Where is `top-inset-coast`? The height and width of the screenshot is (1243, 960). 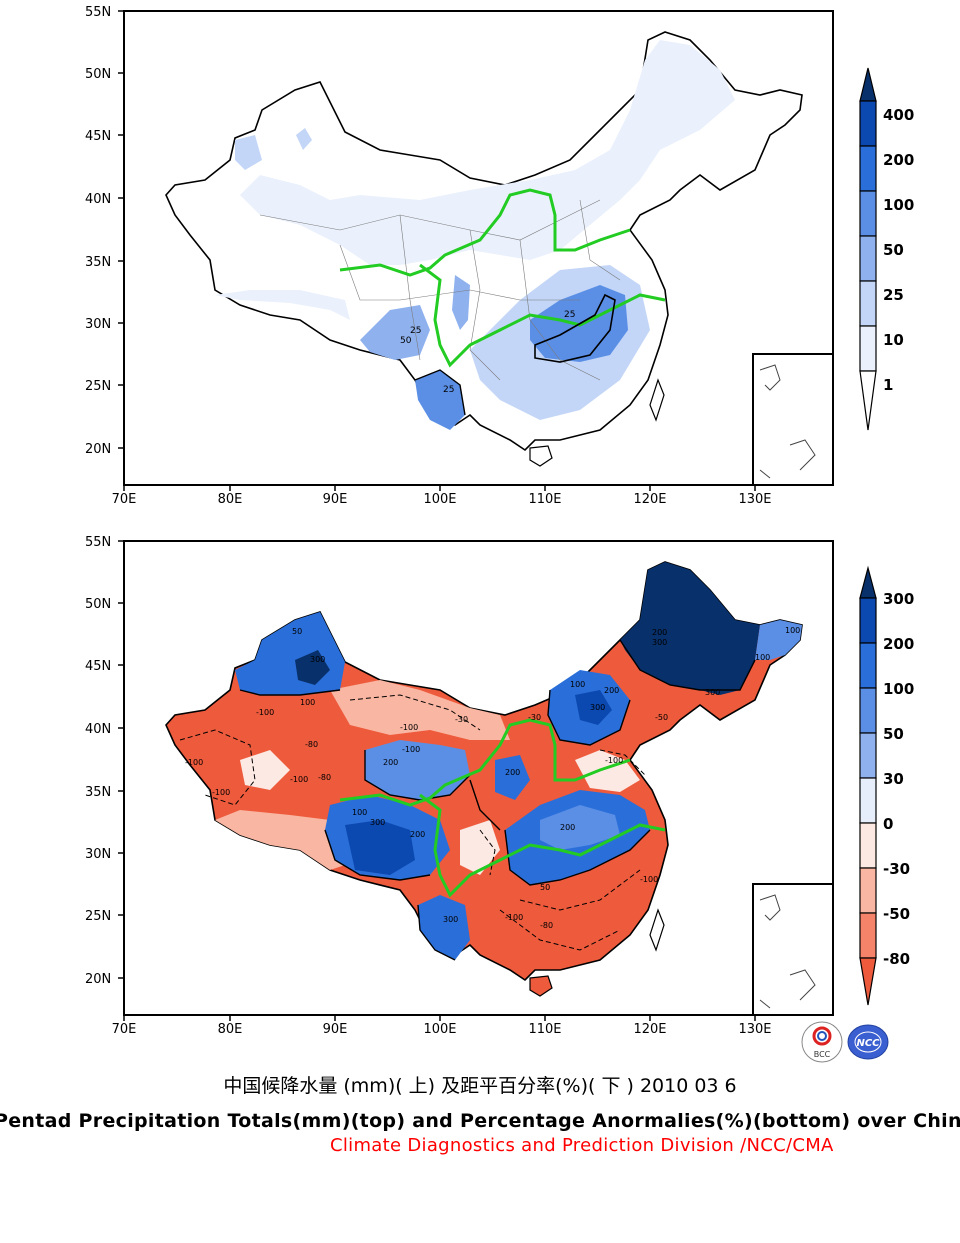
top-inset-coast is located at coordinates (787, 421).